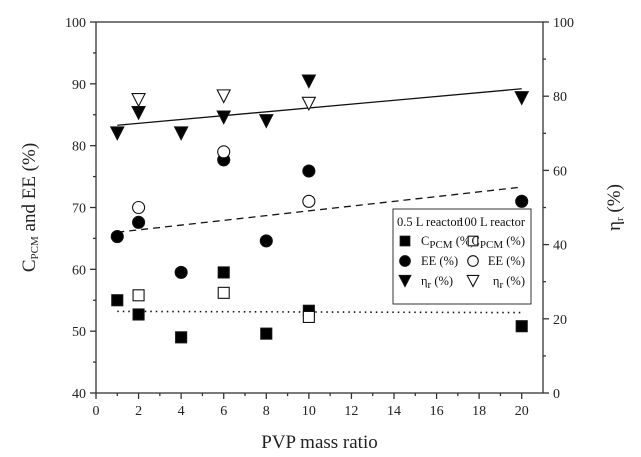  What do you see at coordinates (75, 23) in the screenshot?
I see `y-left-tick-label: 100` at bounding box center [75, 23].